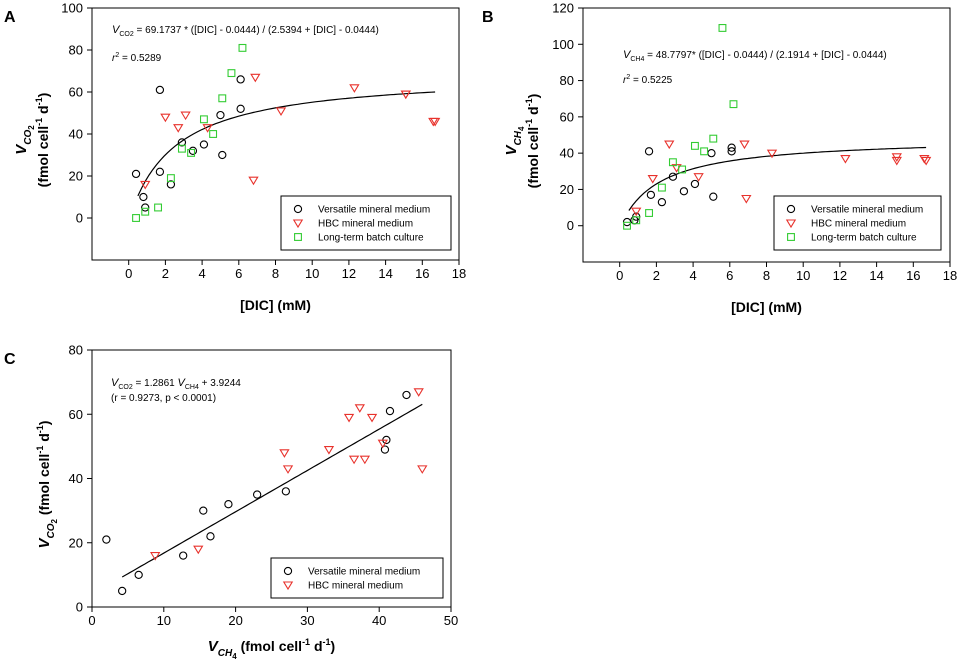 The image size is (957, 670). I want to click on panel-label: B, so click(488, 17).